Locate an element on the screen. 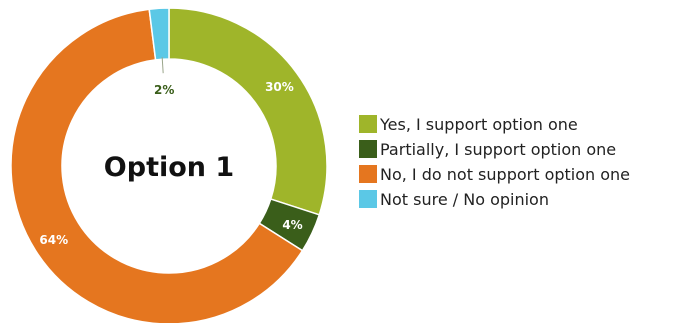 The width and height of the screenshot is (676, 323). slice-label-not-sure: 2% is located at coordinates (164, 90).